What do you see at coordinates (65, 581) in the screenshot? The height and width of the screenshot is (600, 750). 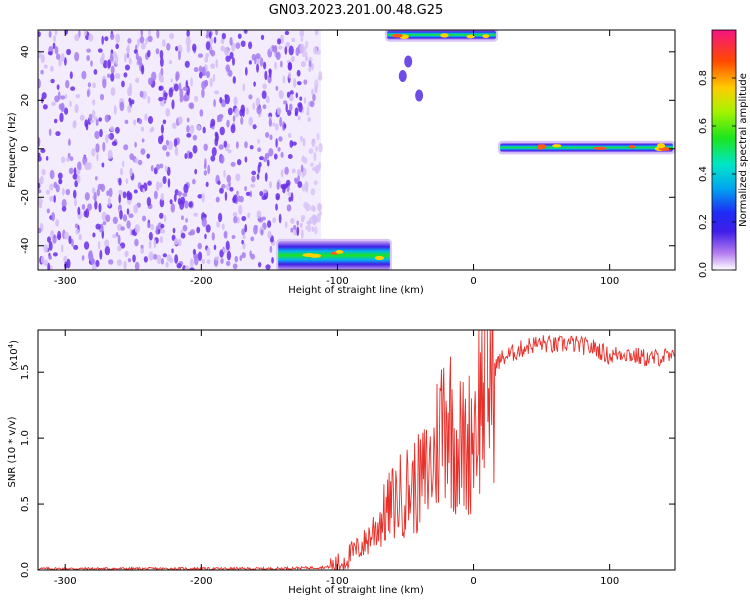 I see `snr-xtick-label: -300` at bounding box center [65, 581].